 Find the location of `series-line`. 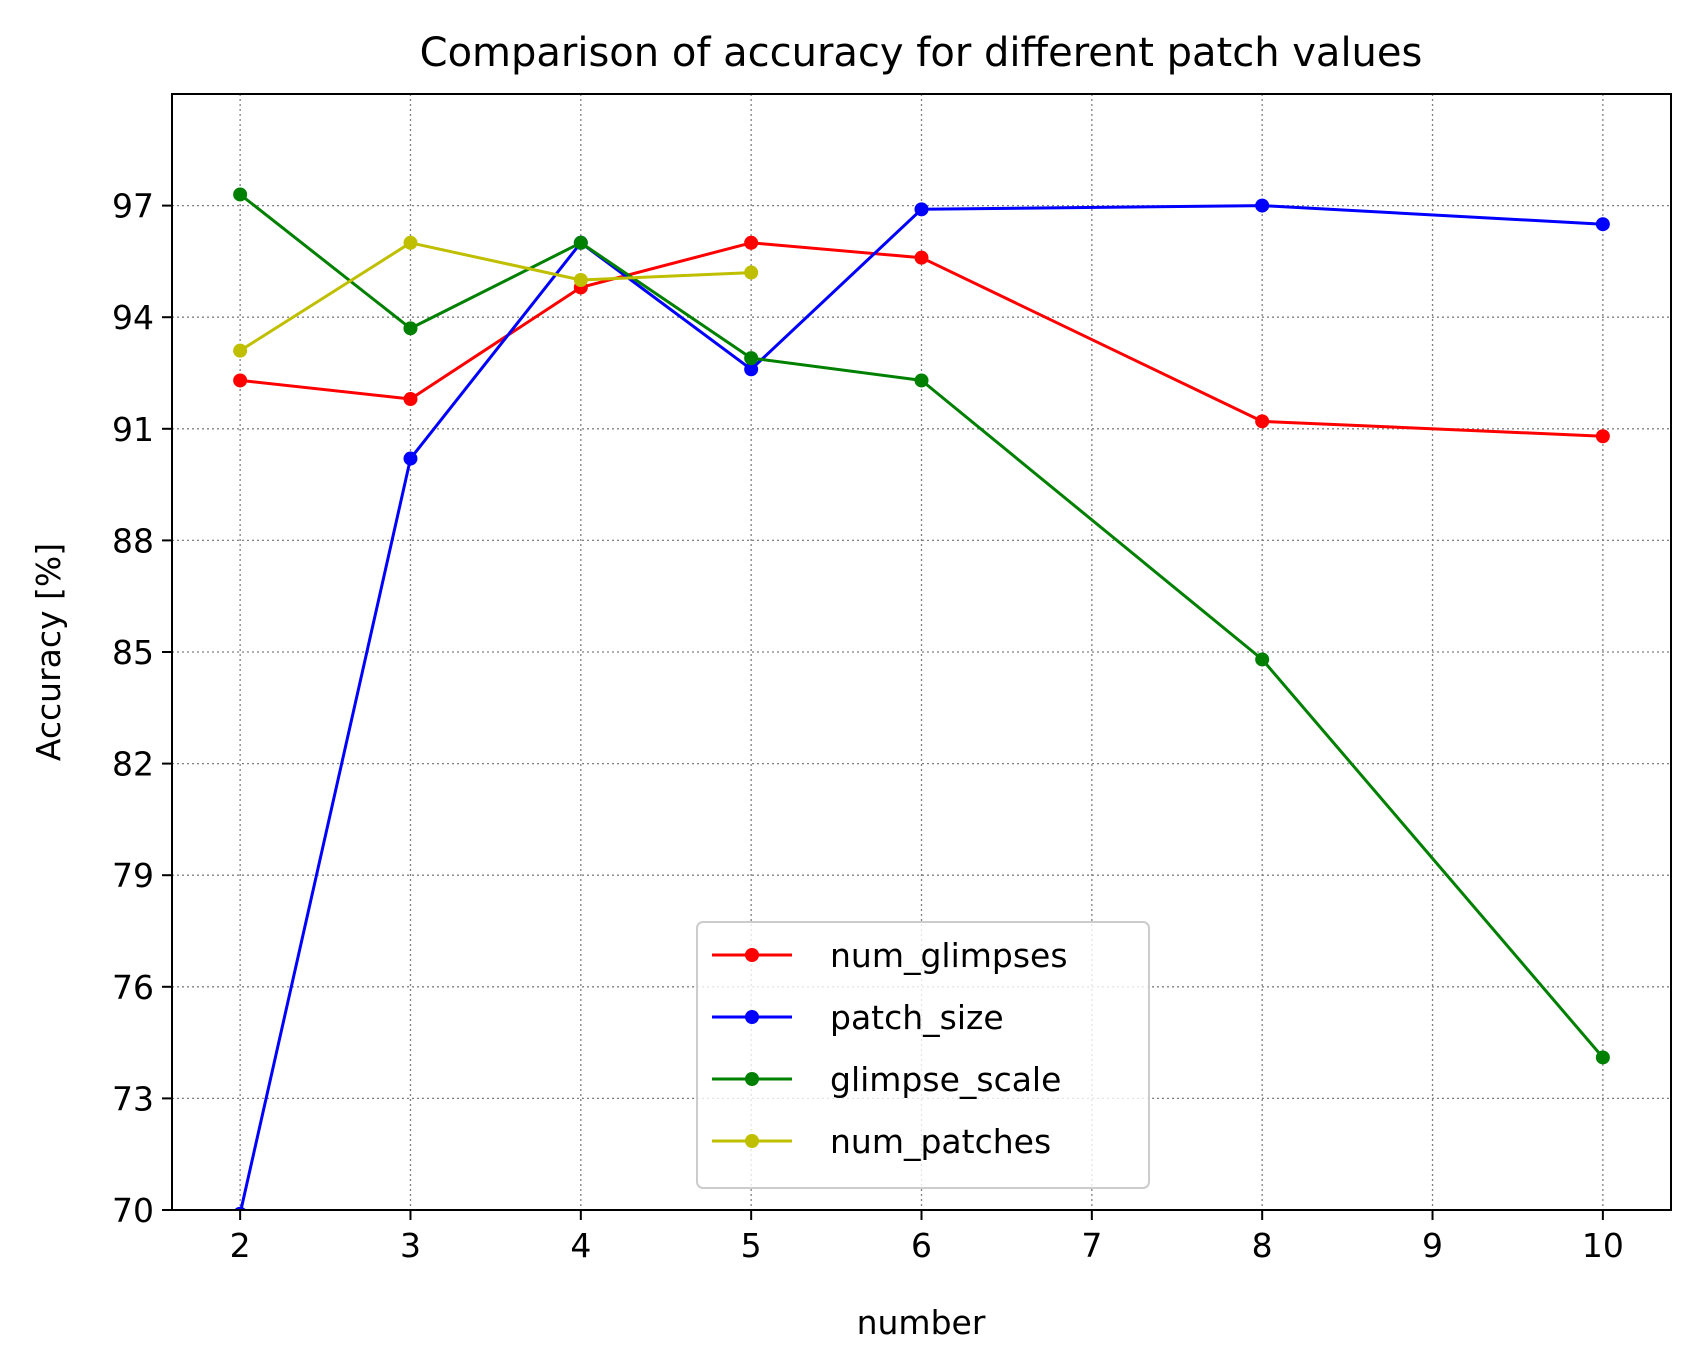

series-line is located at coordinates (495, 296).